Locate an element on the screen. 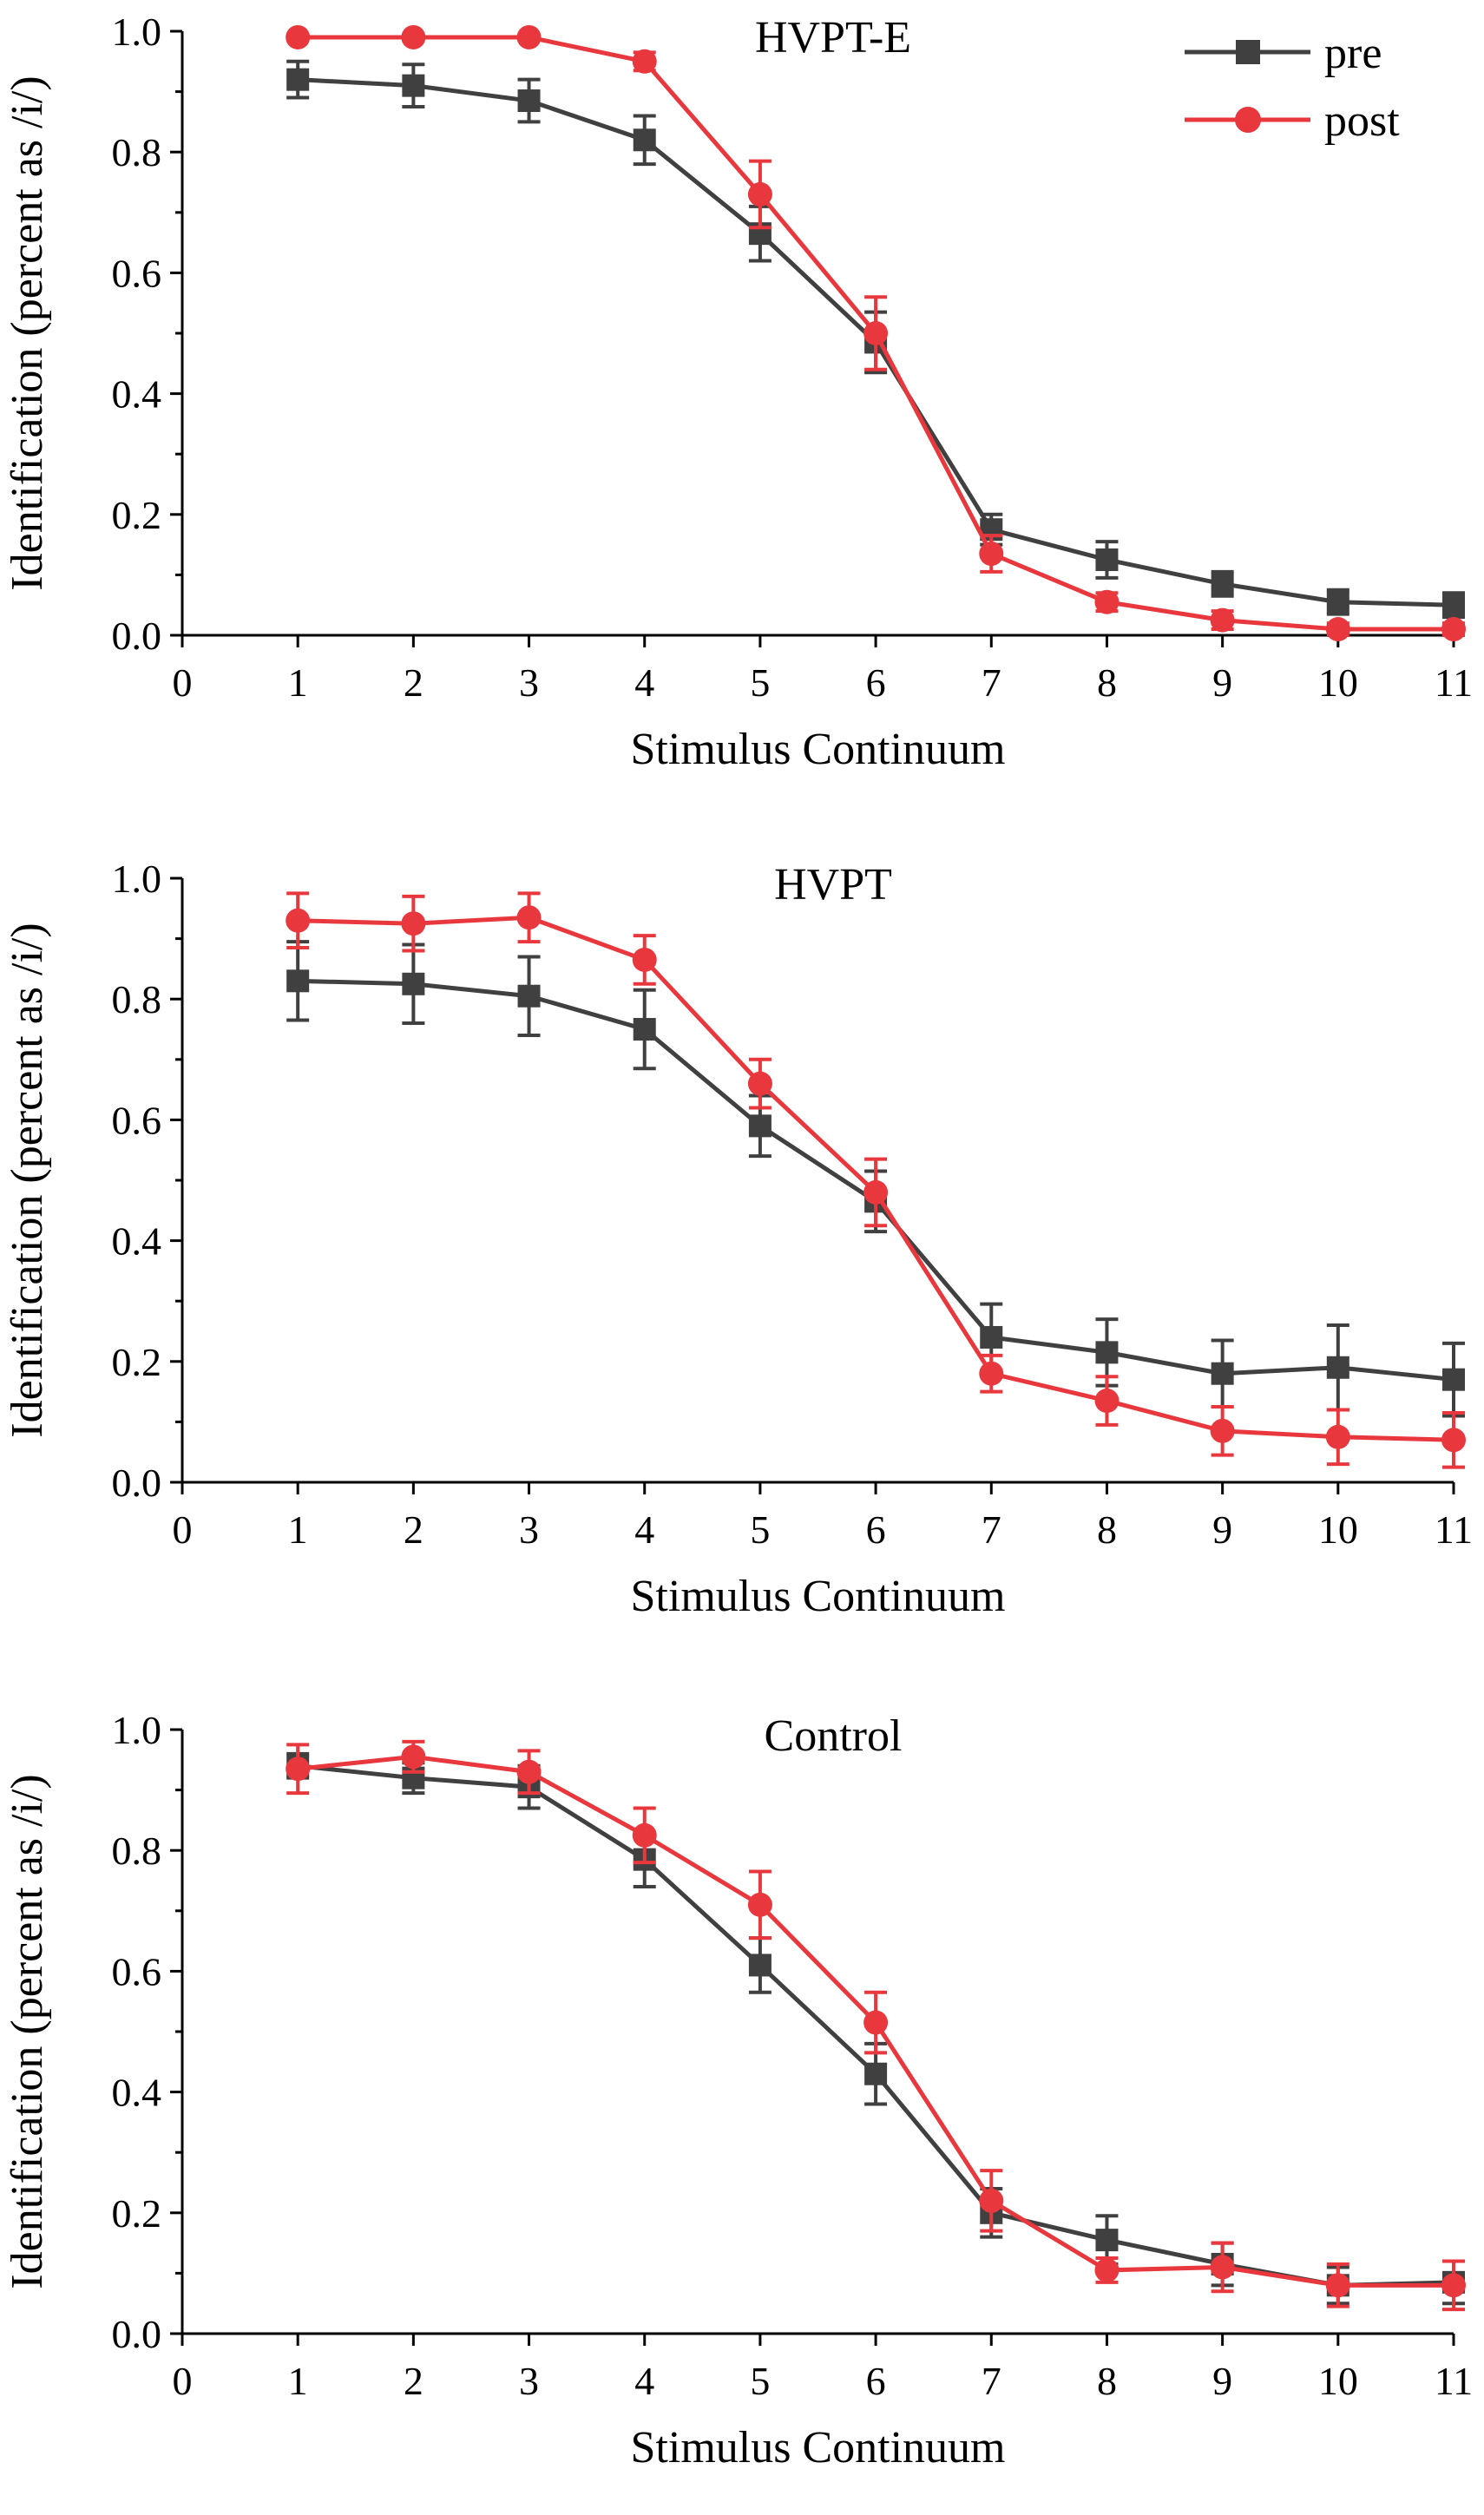 This screenshot has width=1484, height=2515. legend-label-pre: pre is located at coordinates (1353, 53).